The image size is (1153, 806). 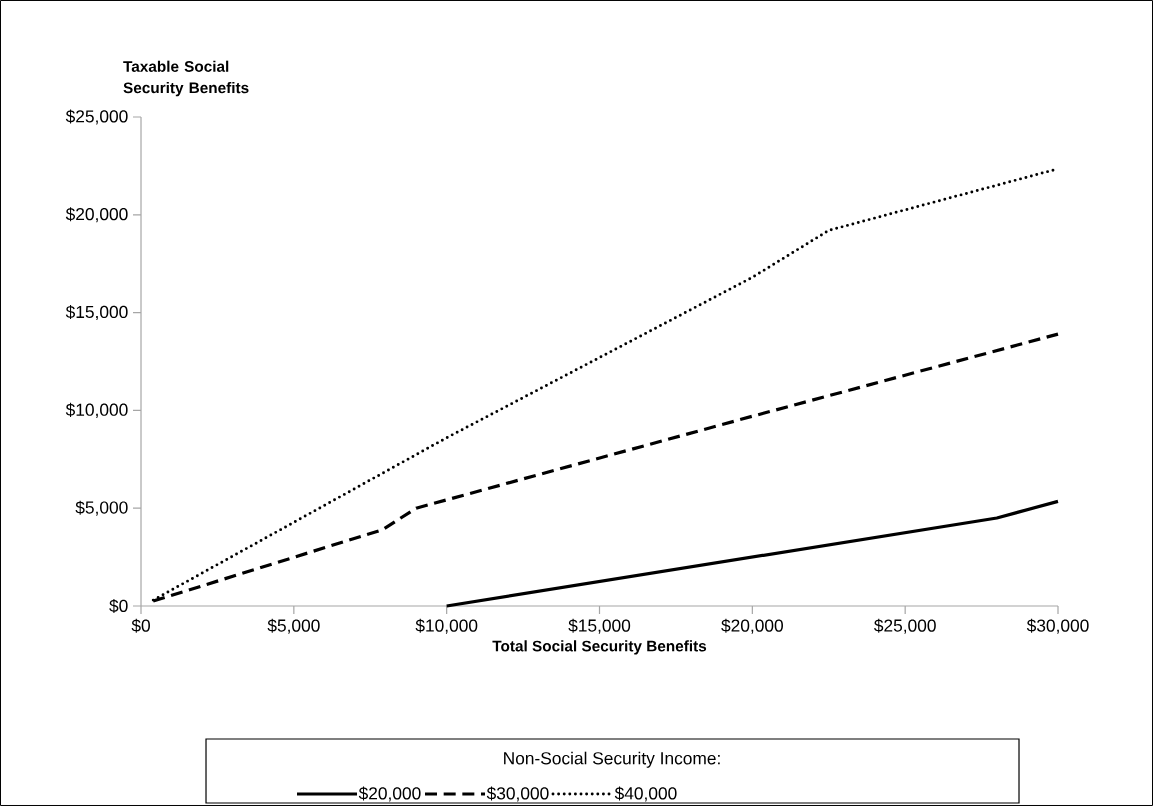 What do you see at coordinates (752, 626) in the screenshot?
I see `x-tick-label: $20,000` at bounding box center [752, 626].